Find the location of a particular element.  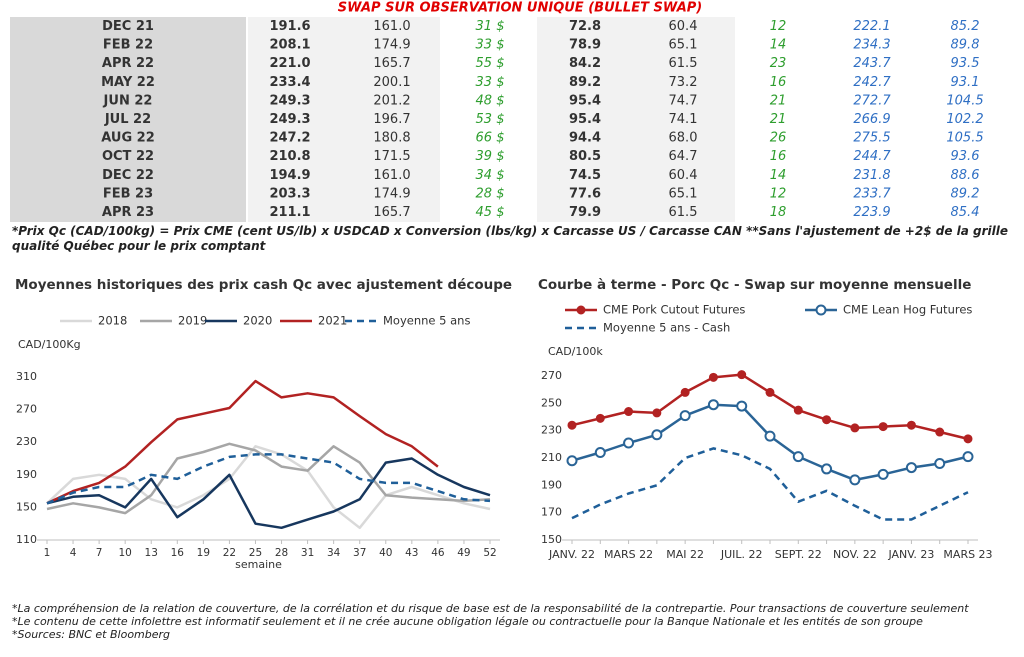

table-cell: 74.7 is located at coordinates (683, 100).